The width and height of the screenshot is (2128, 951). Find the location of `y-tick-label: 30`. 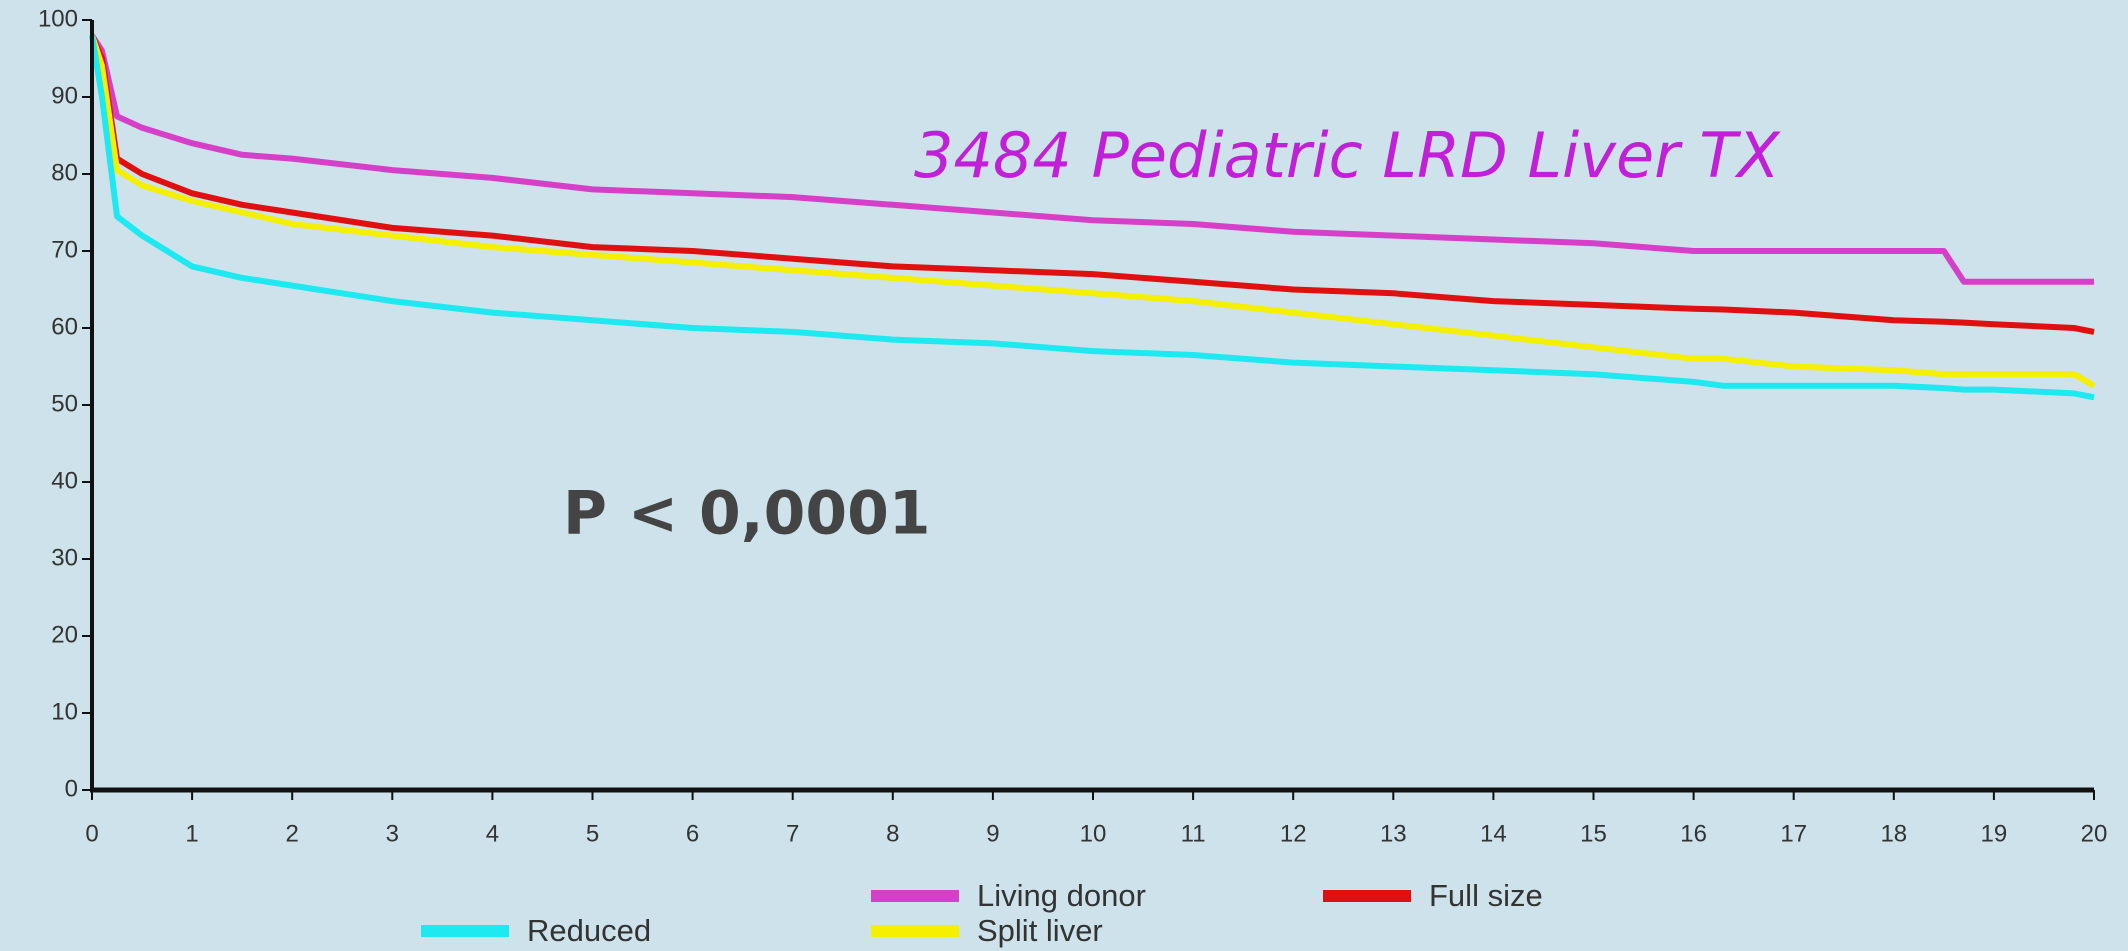

y-tick-label: 30 is located at coordinates (64, 557).